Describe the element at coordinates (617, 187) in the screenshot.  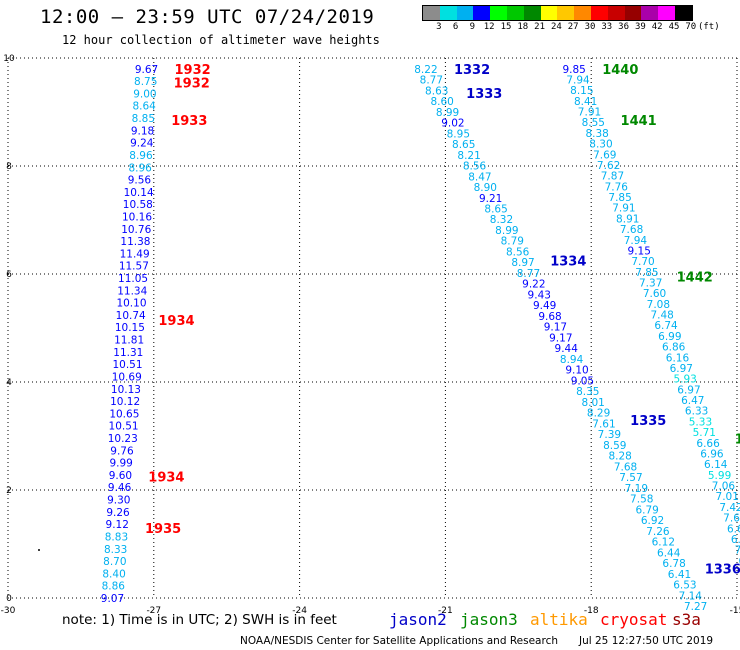
I see `wave-height-value: 7.76` at that location.